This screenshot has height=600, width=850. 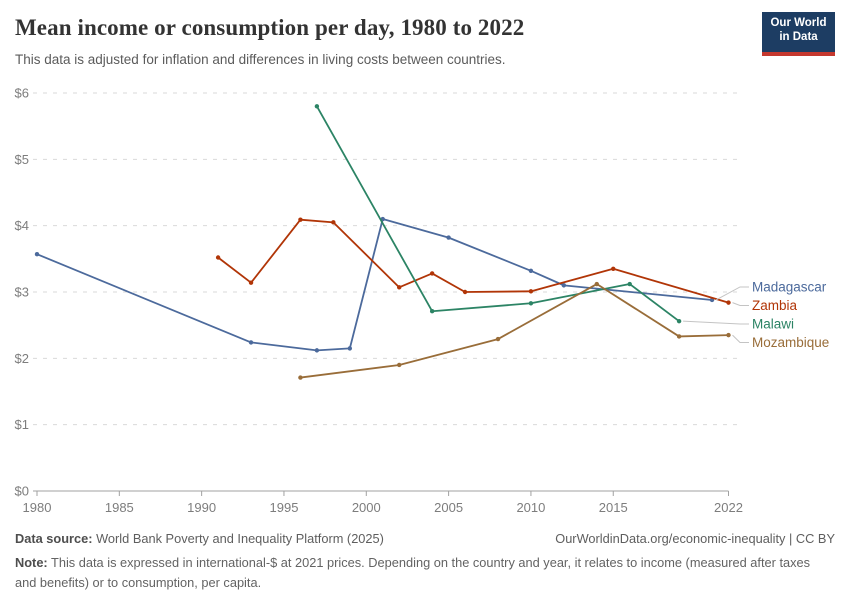 I want to click on legend-connector-malawi, so click(x=716, y=322).